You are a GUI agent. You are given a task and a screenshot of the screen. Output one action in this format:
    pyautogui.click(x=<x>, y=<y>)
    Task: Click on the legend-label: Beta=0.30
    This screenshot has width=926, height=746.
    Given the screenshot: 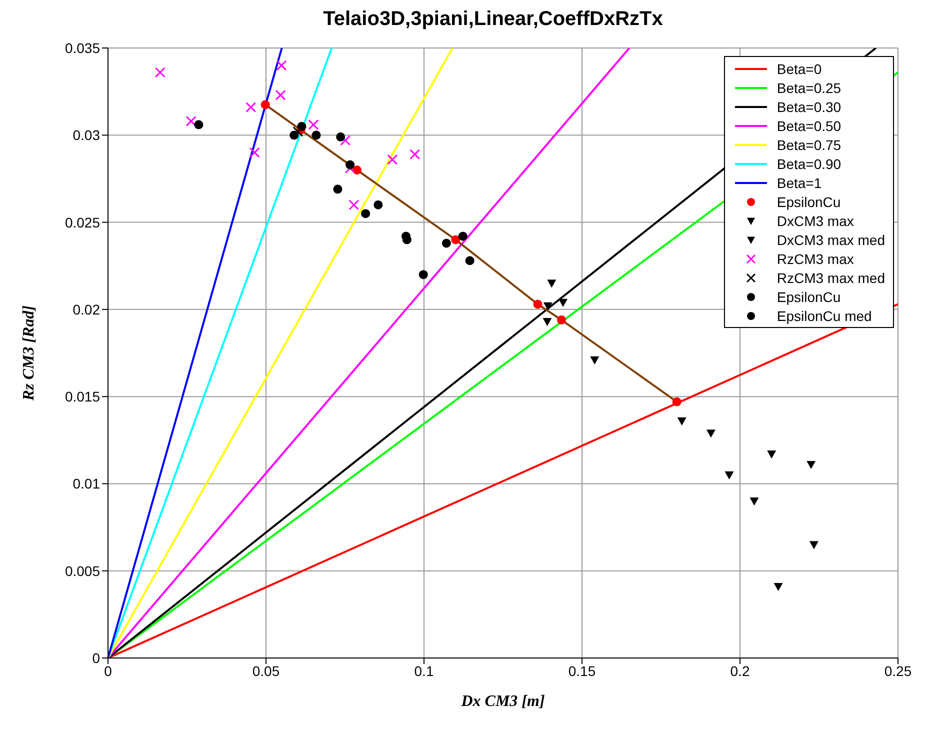 What is the action you would take?
    pyautogui.click(x=809, y=106)
    